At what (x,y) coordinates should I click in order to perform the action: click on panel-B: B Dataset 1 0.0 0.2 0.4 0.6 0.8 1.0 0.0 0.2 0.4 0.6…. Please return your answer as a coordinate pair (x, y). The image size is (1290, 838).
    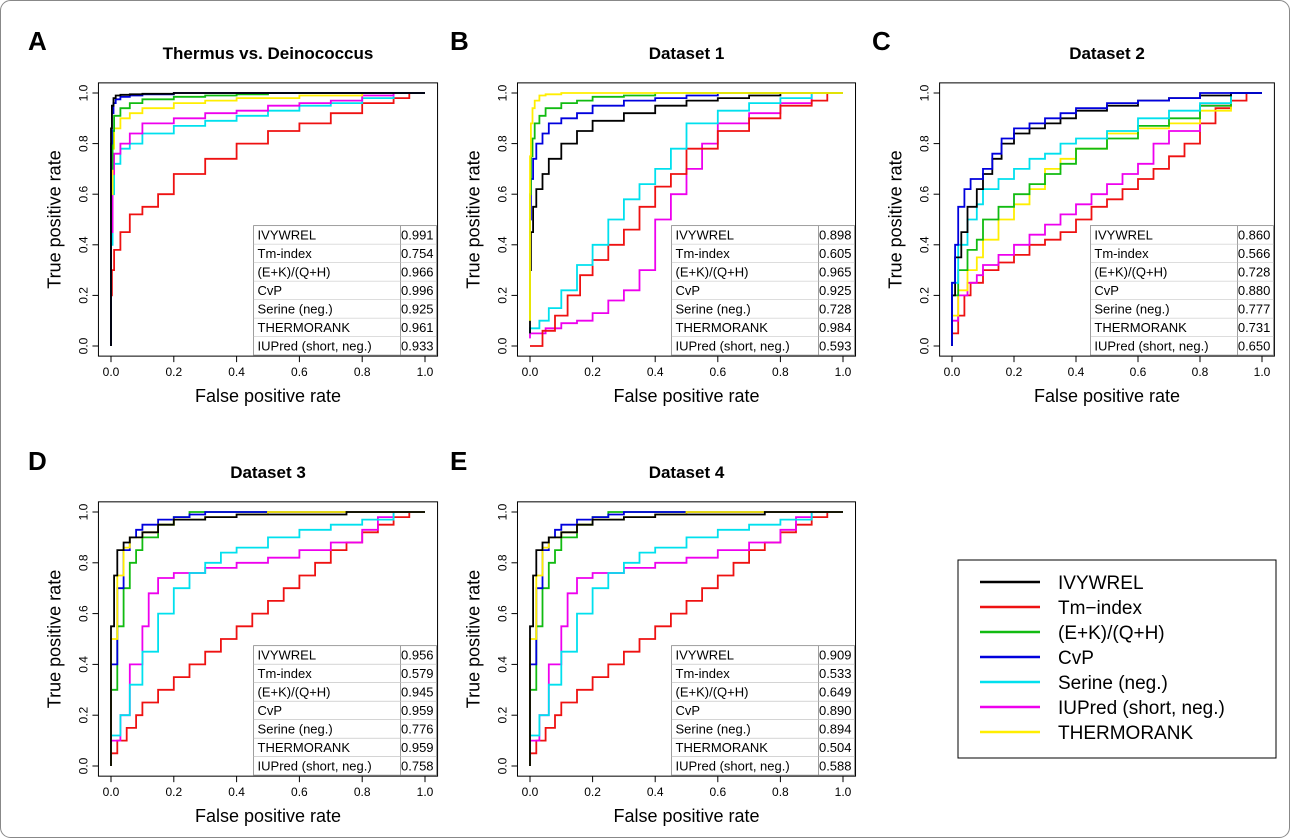
    Looking at the image, I should click on (653, 216).